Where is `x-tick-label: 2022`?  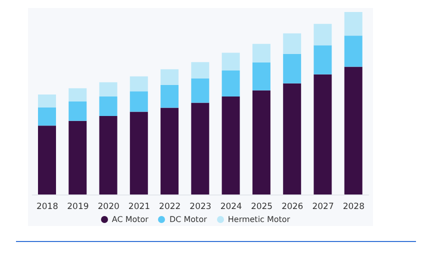 x-tick-label: 2022 is located at coordinates (170, 207).